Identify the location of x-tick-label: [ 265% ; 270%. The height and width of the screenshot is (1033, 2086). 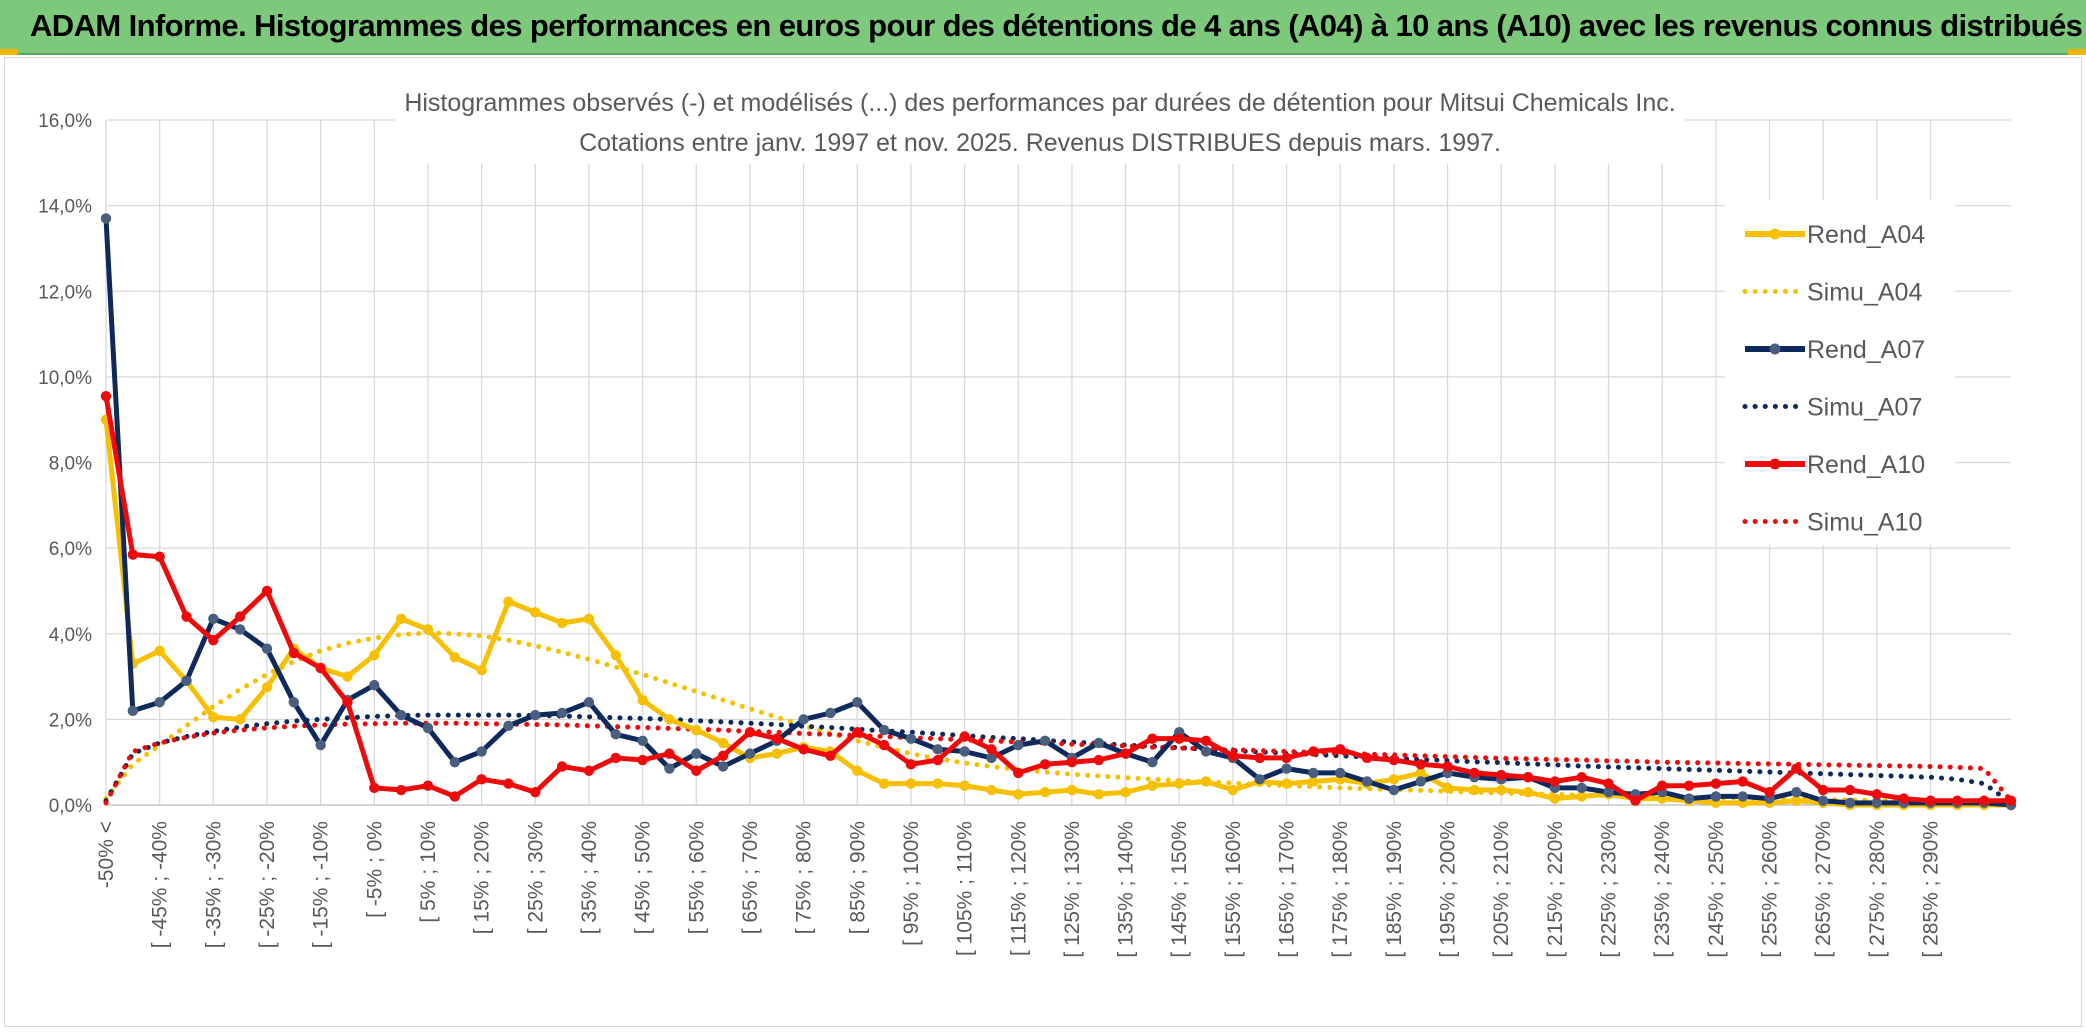
(1823, 889).